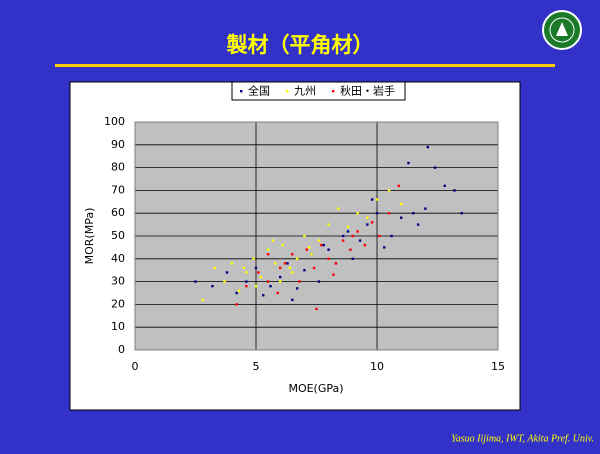  I want to click on logo, so click(562, 30).